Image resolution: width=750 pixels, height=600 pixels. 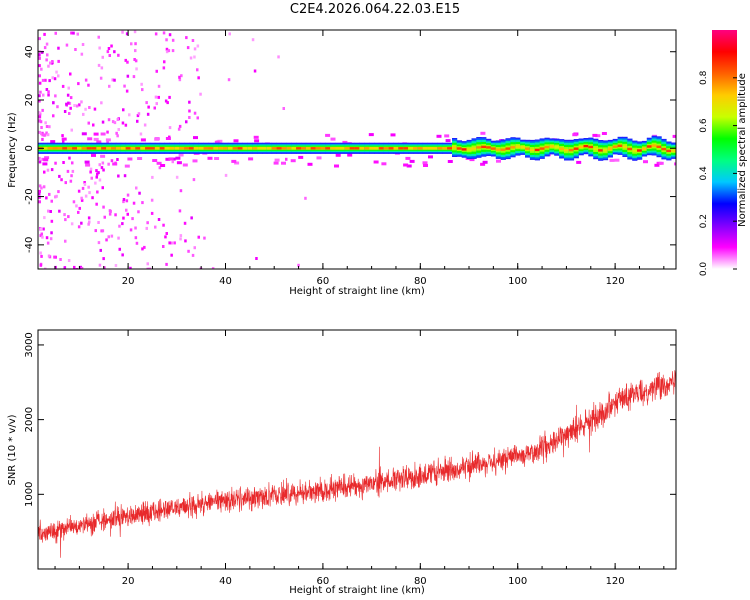 What do you see at coordinates (29, 419) in the screenshot?
I see `y-tick-label: 2000` at bounding box center [29, 419].